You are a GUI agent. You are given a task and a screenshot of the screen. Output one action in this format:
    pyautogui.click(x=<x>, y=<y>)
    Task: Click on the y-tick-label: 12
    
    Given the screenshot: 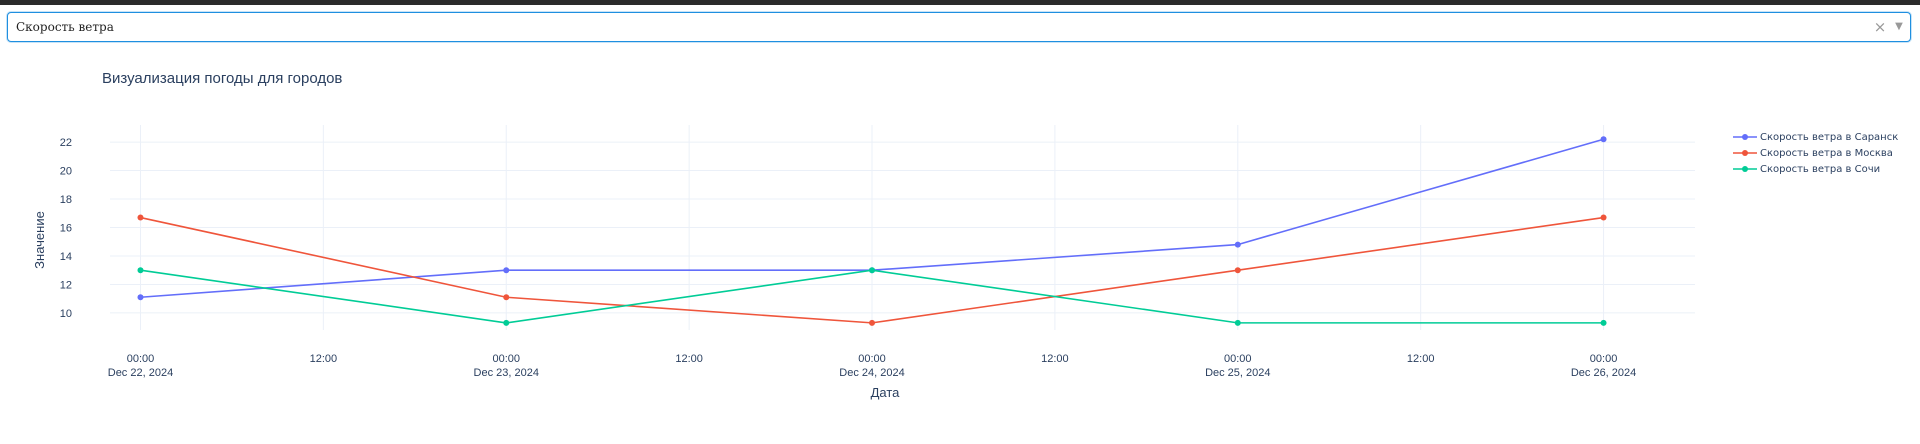 What is the action you would take?
    pyautogui.click(x=66, y=285)
    